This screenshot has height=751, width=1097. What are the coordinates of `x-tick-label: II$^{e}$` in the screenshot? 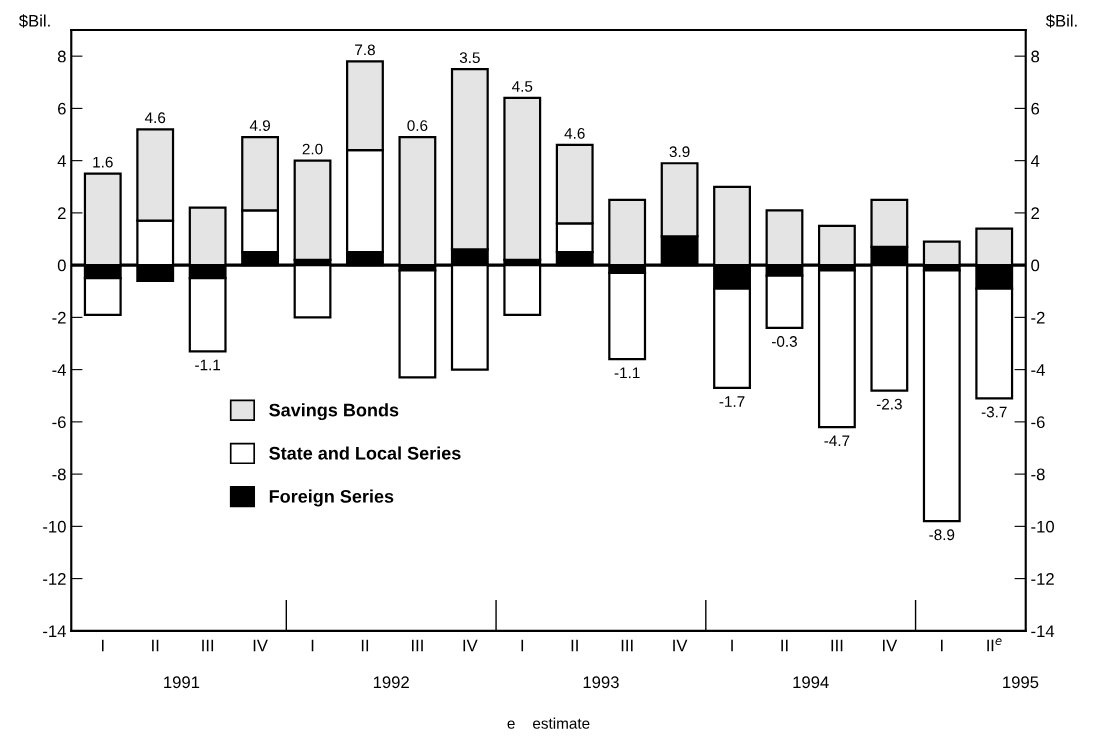 It's located at (994, 645).